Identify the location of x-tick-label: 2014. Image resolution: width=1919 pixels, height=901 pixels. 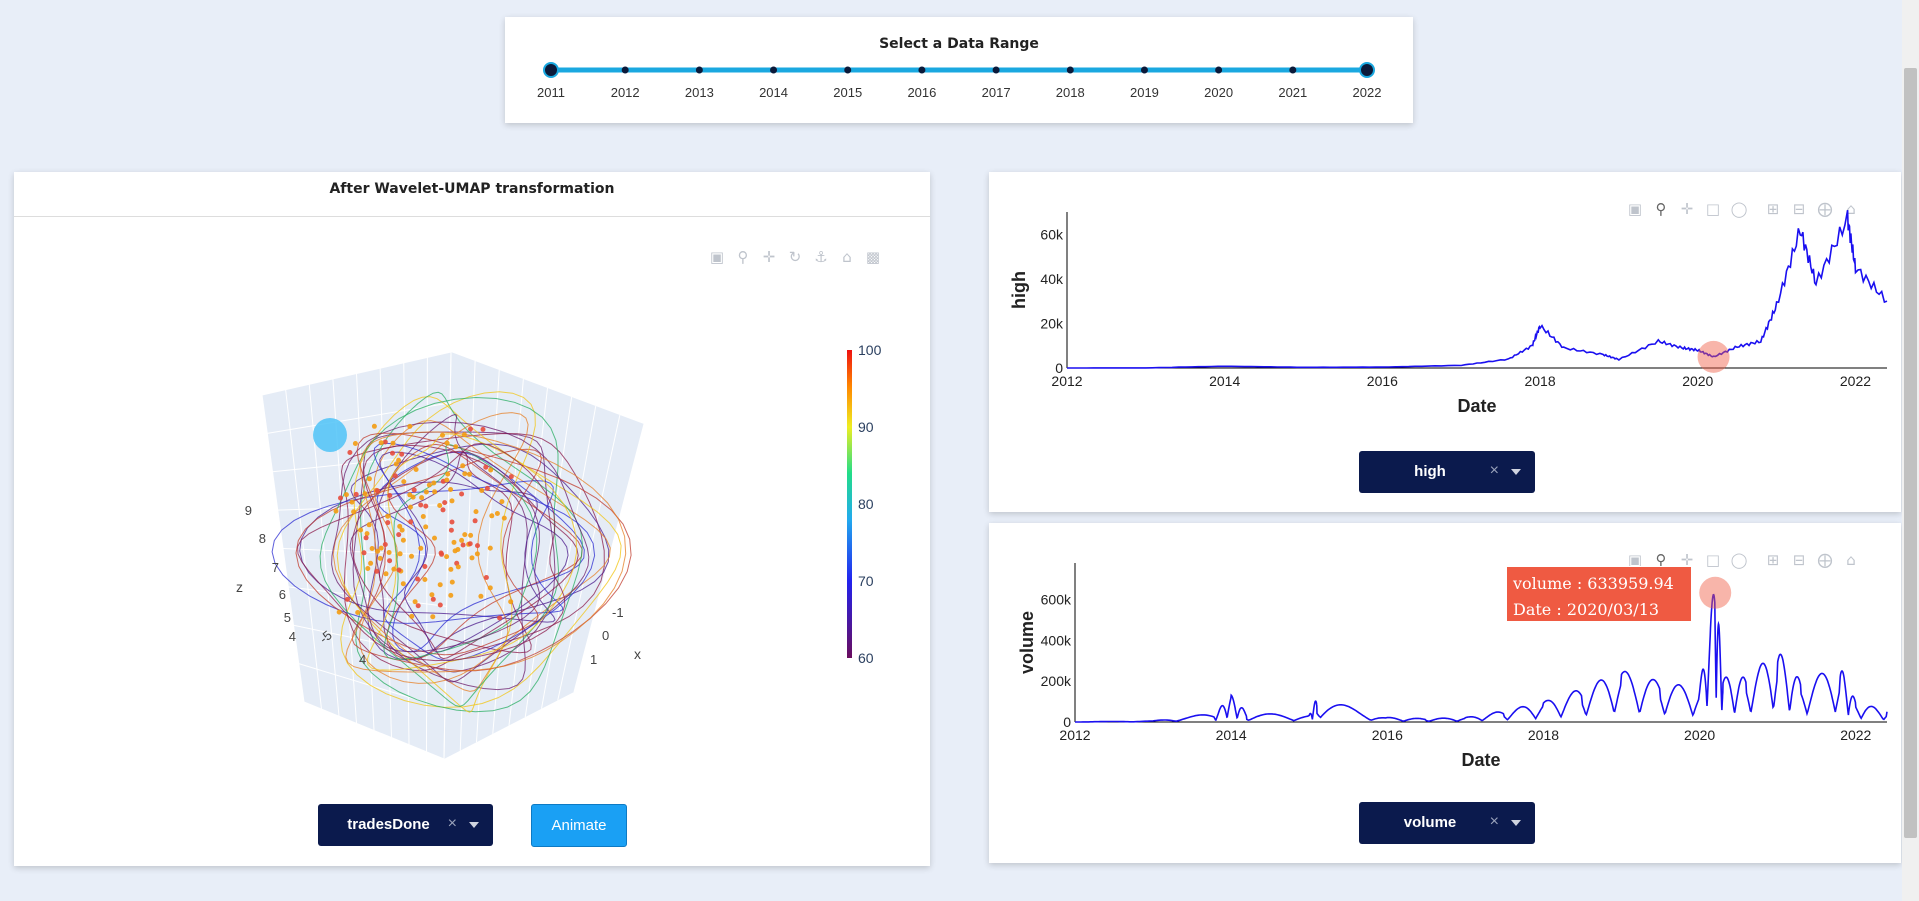
(1224, 381).